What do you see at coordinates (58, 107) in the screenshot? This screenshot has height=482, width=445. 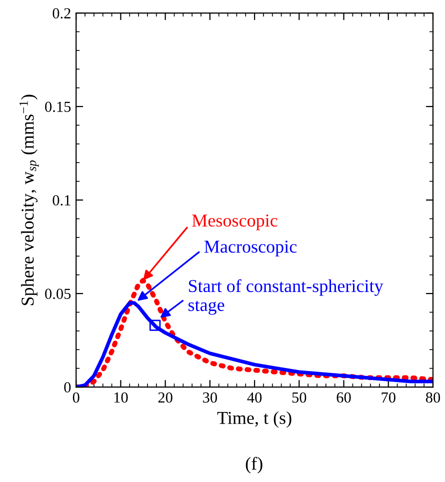 I see `y-tick-label: 0.15` at bounding box center [58, 107].